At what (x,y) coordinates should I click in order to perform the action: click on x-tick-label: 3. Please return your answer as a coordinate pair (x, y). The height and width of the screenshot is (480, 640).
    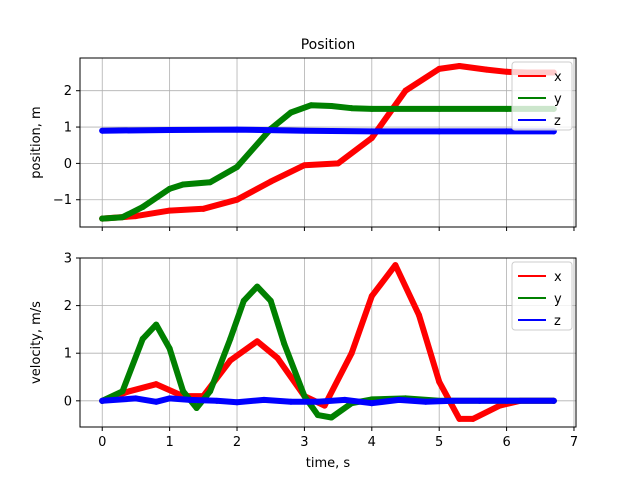
    Looking at the image, I should click on (304, 442).